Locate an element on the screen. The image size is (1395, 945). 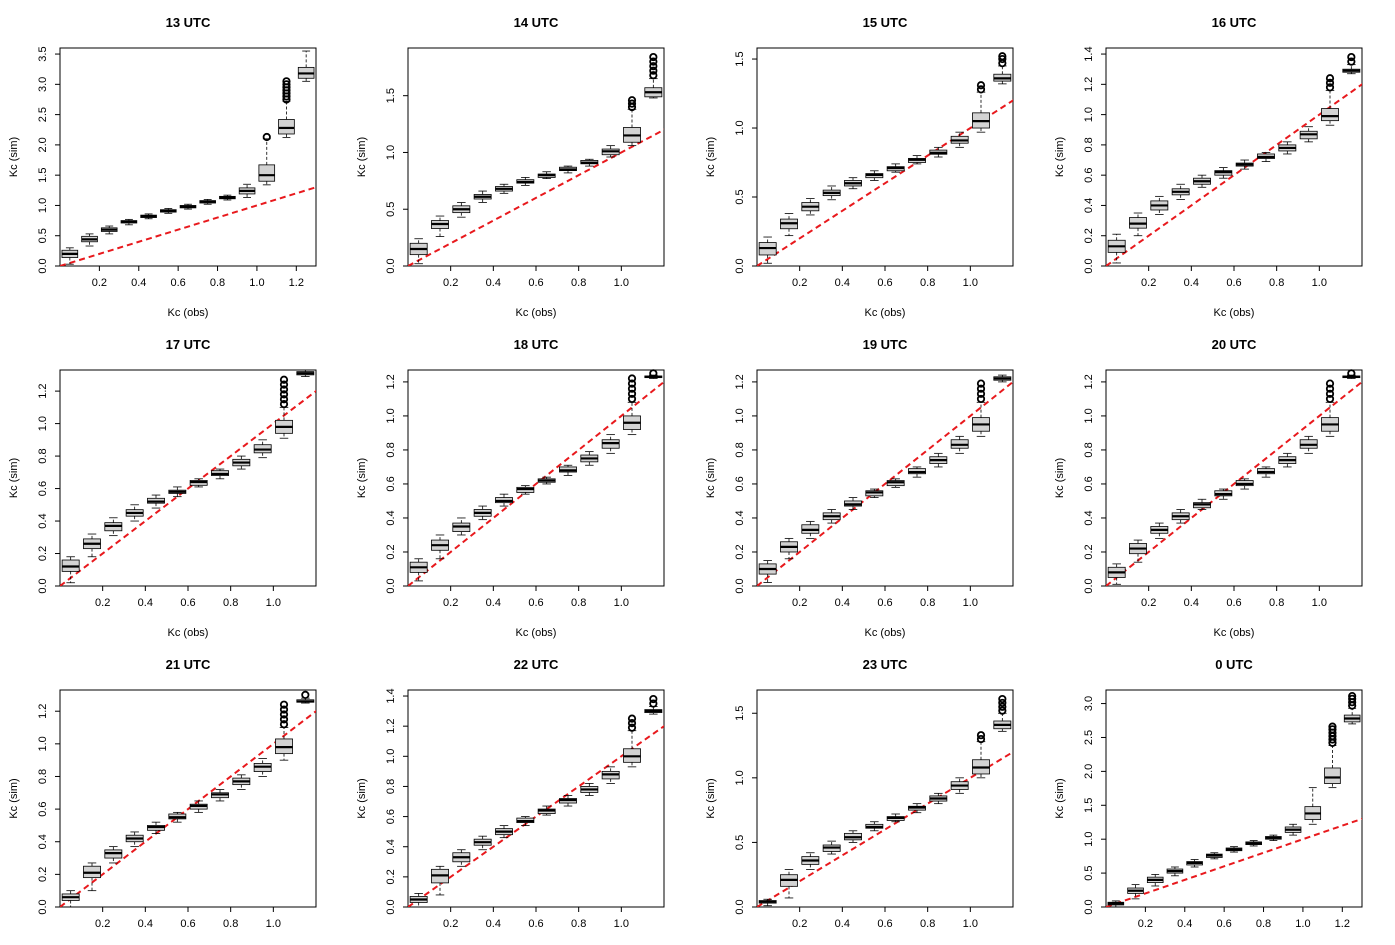
x-axis-label: Kc (obs) is located at coordinates (536, 633).